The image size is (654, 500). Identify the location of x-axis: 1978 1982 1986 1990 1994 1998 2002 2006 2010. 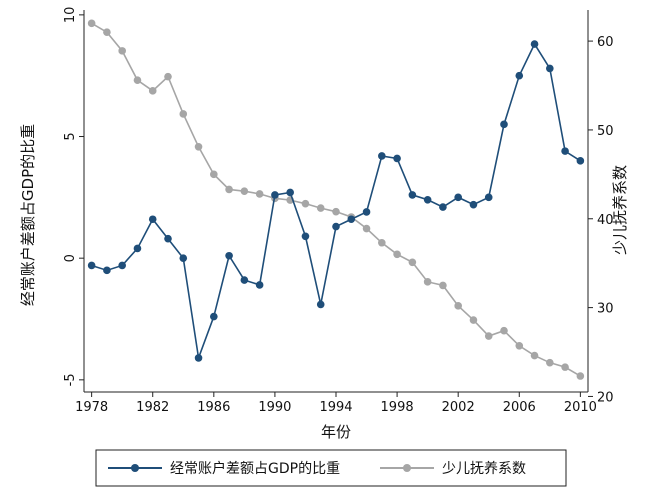
(336, 403).